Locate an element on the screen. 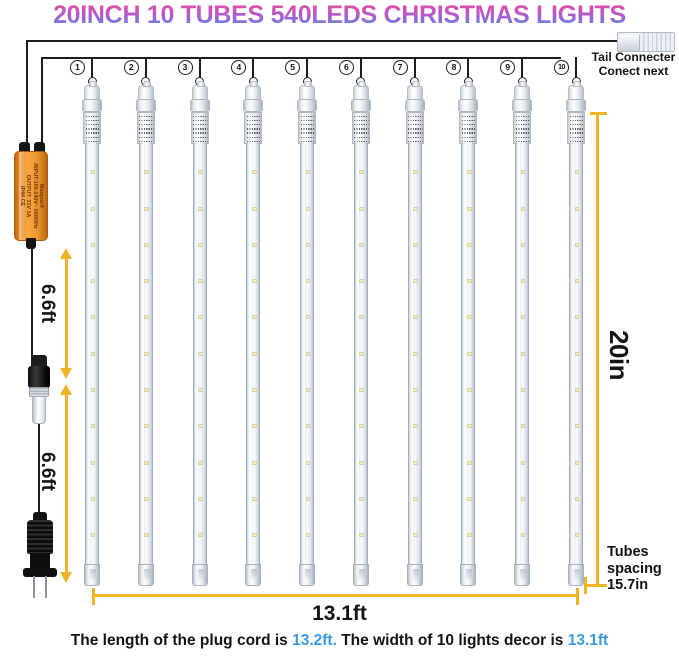 This screenshot has height=663, width=679. wall-plug is located at coordinates (40, 555).